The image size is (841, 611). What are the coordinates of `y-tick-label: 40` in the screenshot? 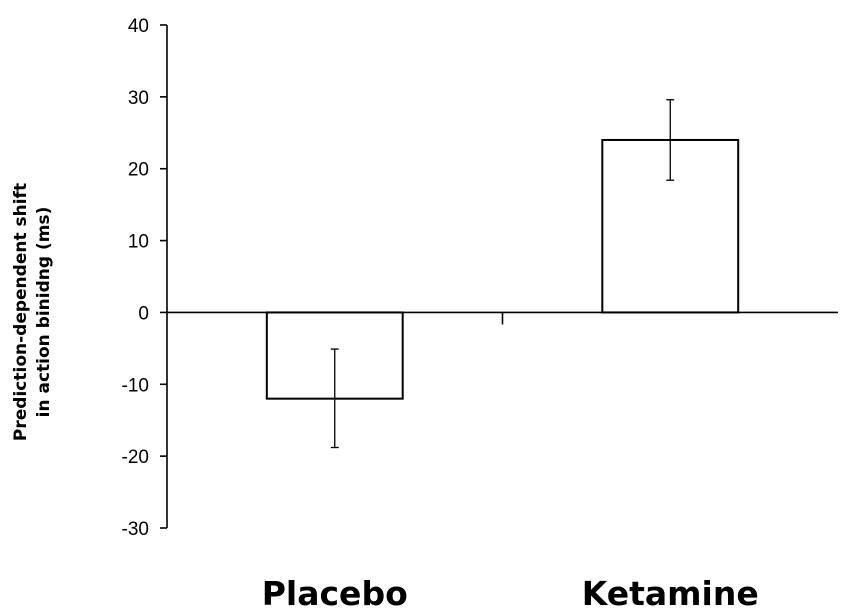 It's located at (138, 26).